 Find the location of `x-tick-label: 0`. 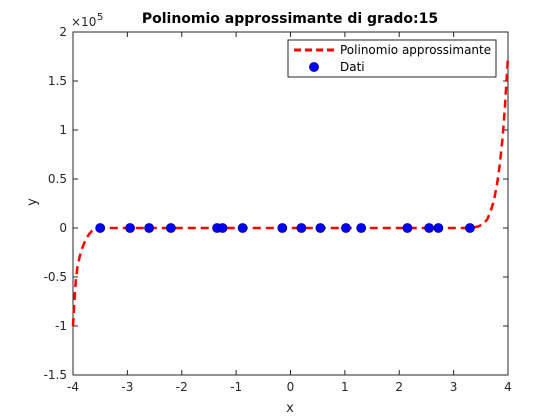

x-tick-label: 0 is located at coordinates (291, 387).